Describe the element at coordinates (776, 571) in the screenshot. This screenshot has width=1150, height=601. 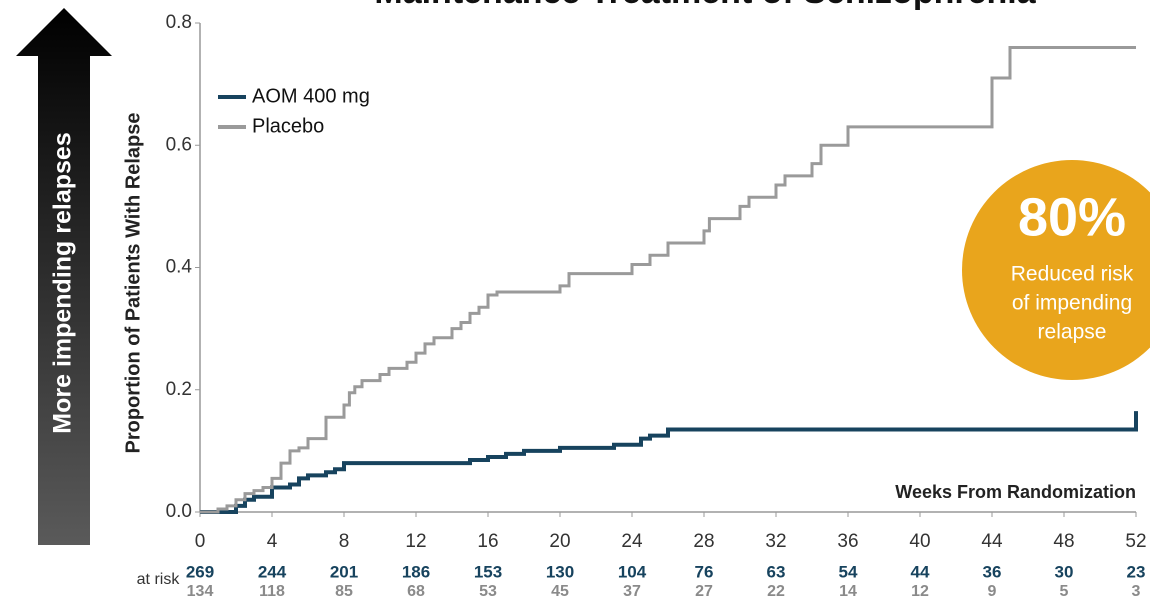
I see `at-risk-value: 63` at that location.